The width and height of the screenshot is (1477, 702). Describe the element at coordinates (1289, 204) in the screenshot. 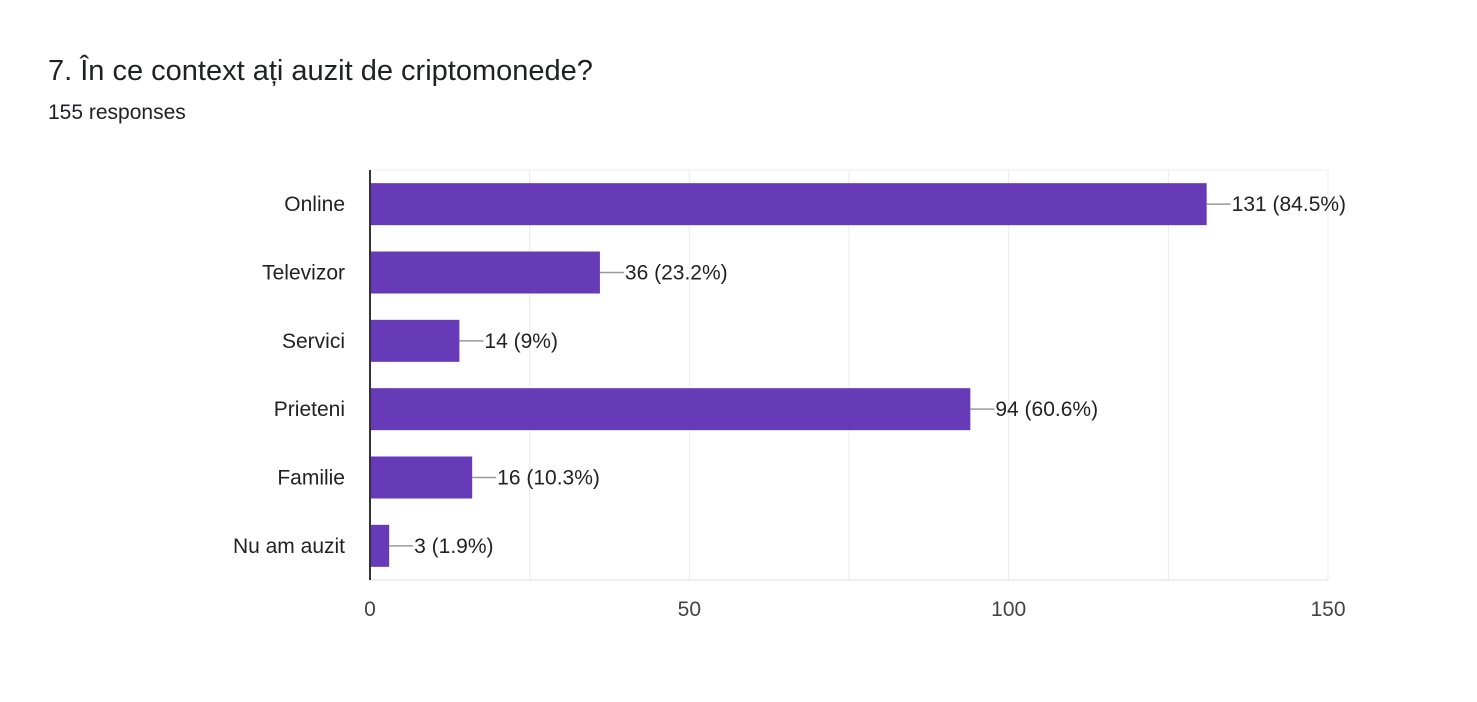

I see `data-label: 131 (84.5%)` at that location.